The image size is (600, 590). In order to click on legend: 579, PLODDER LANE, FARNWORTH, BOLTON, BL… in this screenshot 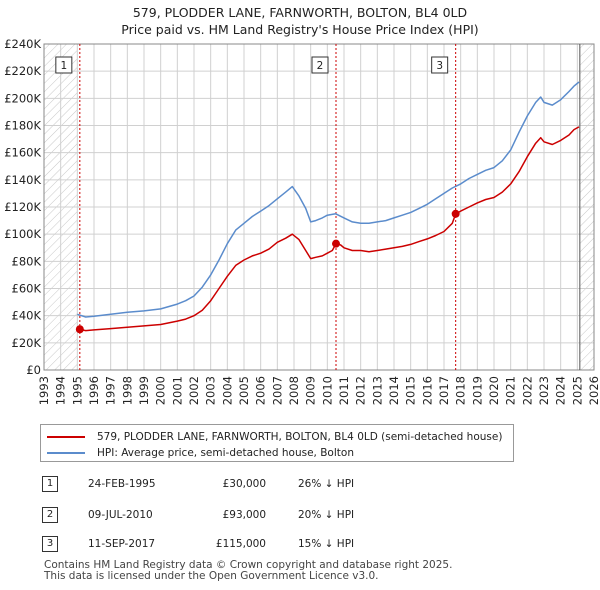, I will do `click(277, 443)`.